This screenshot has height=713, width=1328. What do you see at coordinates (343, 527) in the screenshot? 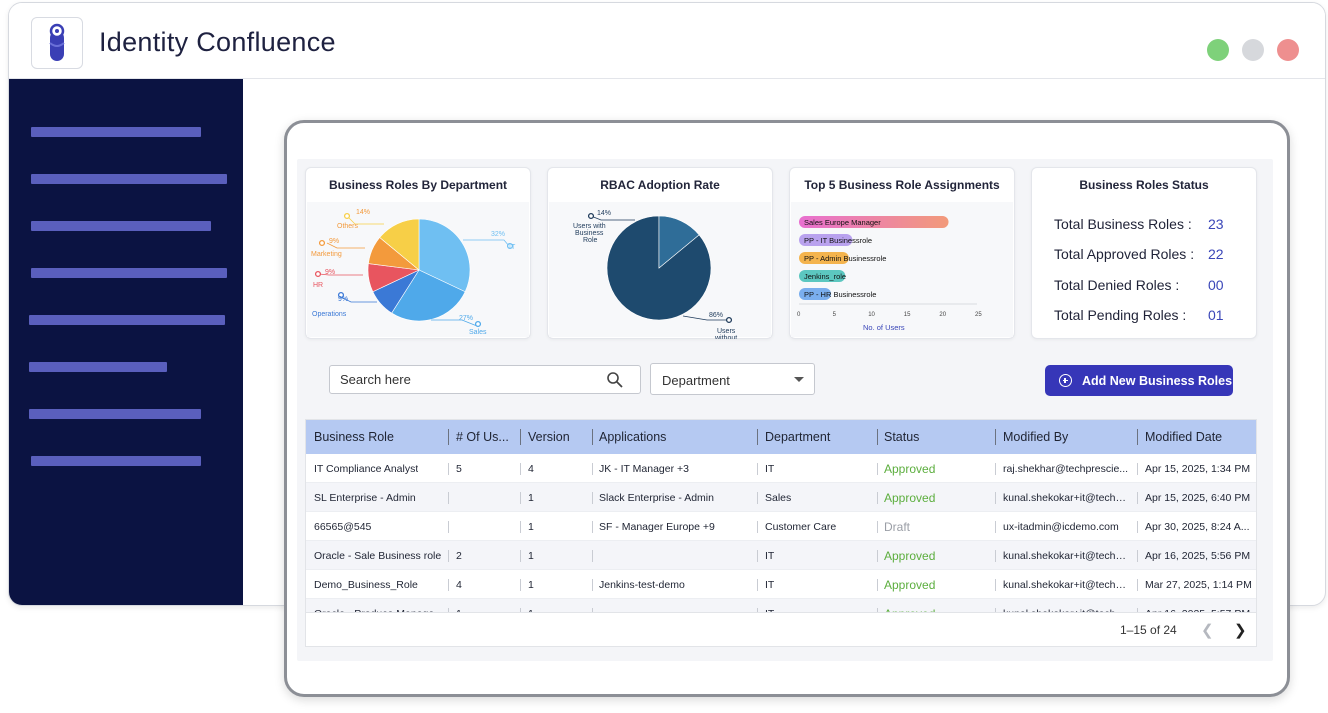
I see `table-cell: 66565@545` at bounding box center [343, 527].